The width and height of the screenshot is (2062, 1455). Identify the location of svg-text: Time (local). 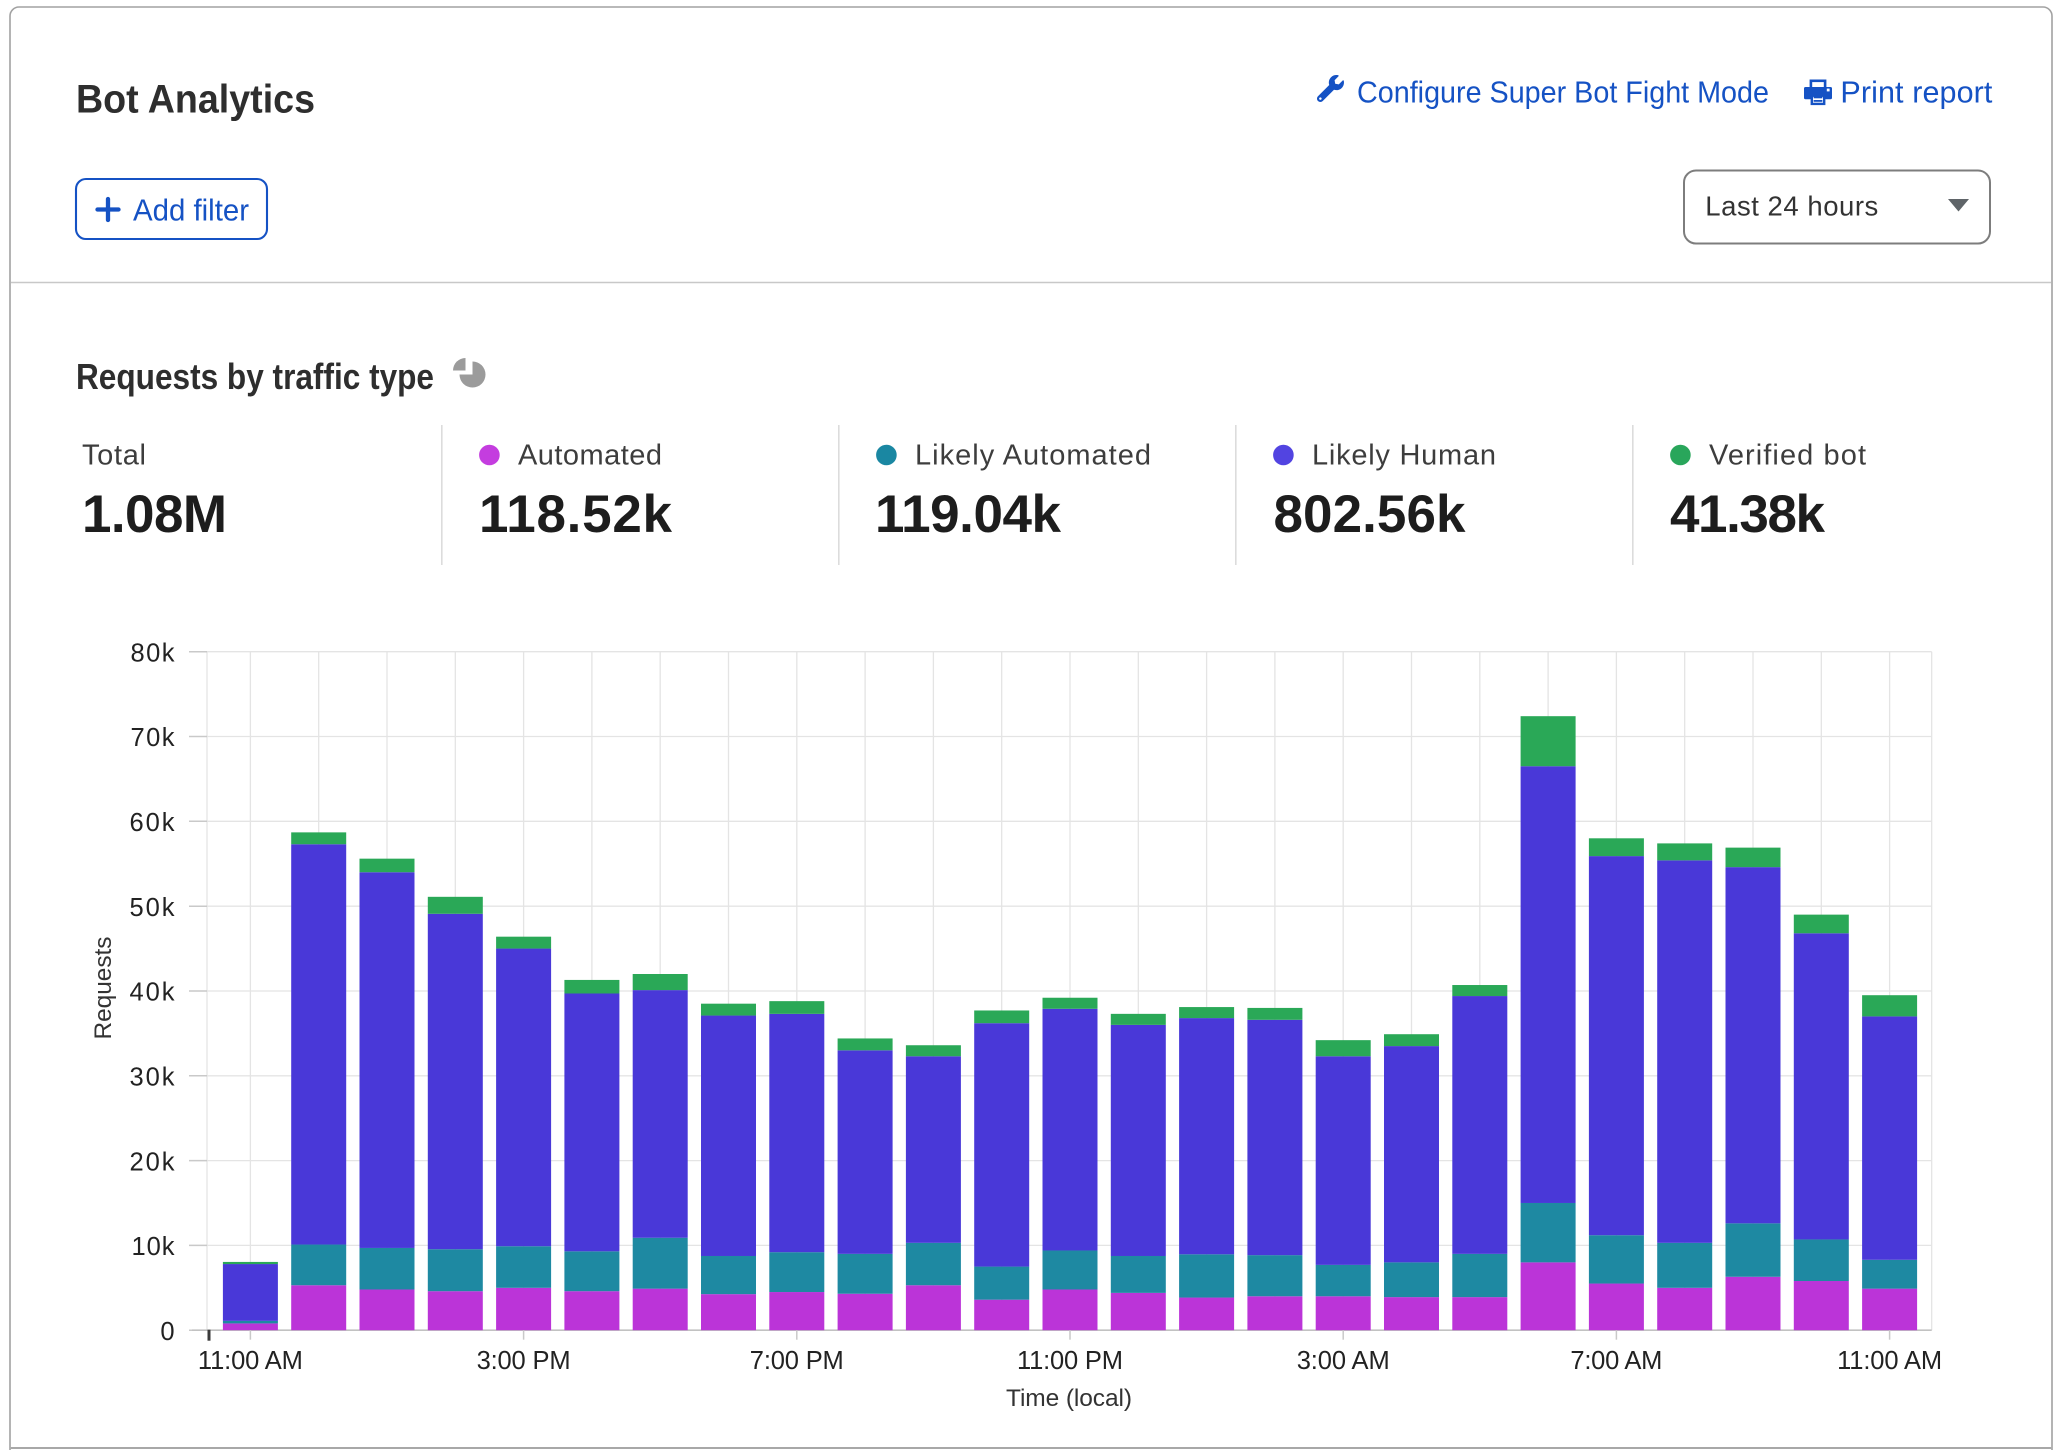
(1069, 1398).